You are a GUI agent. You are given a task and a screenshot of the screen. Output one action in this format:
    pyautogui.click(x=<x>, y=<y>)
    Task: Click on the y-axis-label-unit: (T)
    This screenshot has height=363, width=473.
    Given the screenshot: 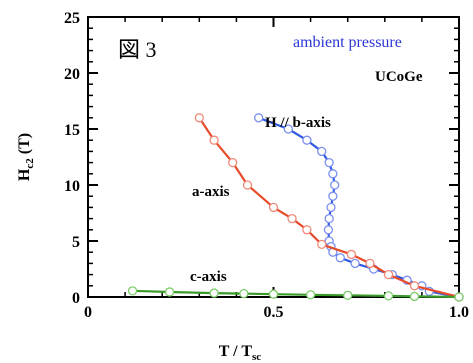 What is the action you would take?
    pyautogui.click(x=24, y=145)
    